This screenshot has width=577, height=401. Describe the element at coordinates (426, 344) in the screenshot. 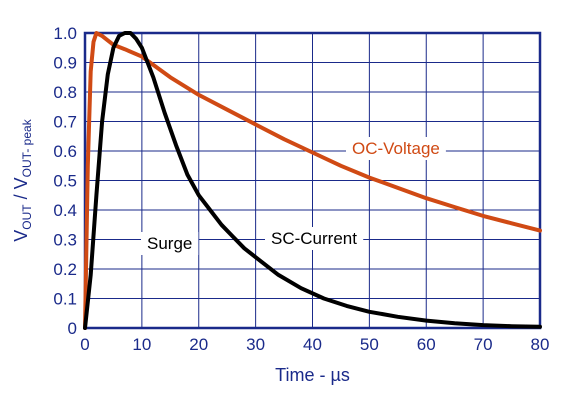

I see `x-tick-label: 60` at that location.